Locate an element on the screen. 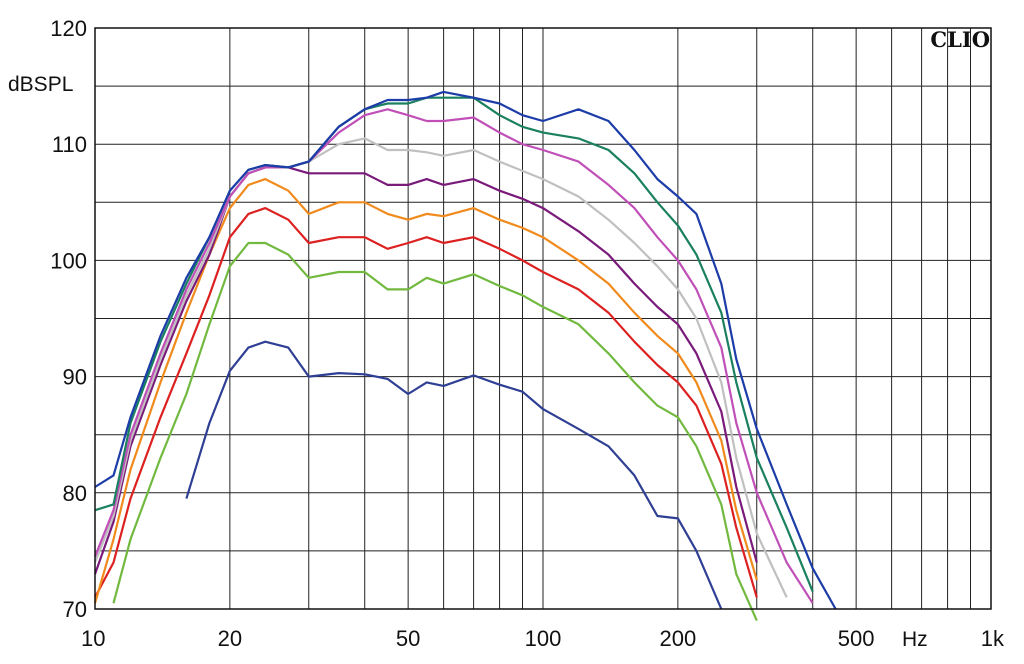  x-tick-label: 500 is located at coordinates (856, 638).